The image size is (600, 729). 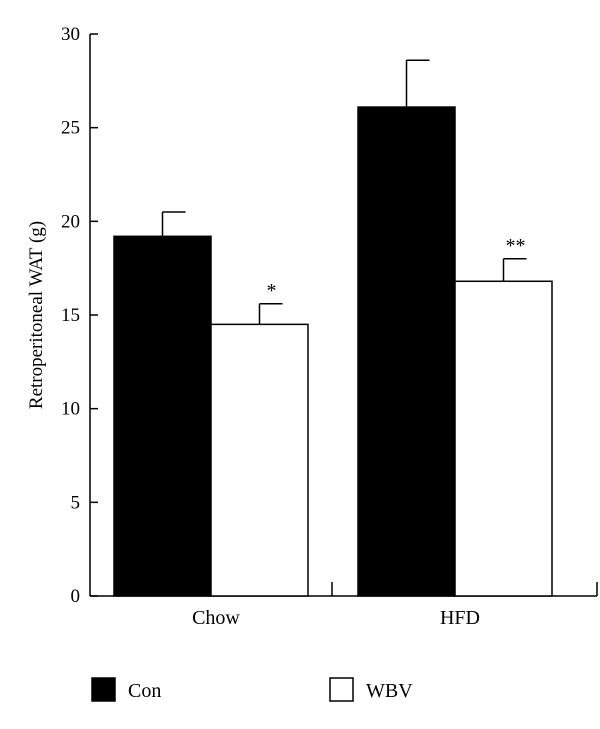 I want to click on x-category-label: Chow, so click(x=216, y=618).